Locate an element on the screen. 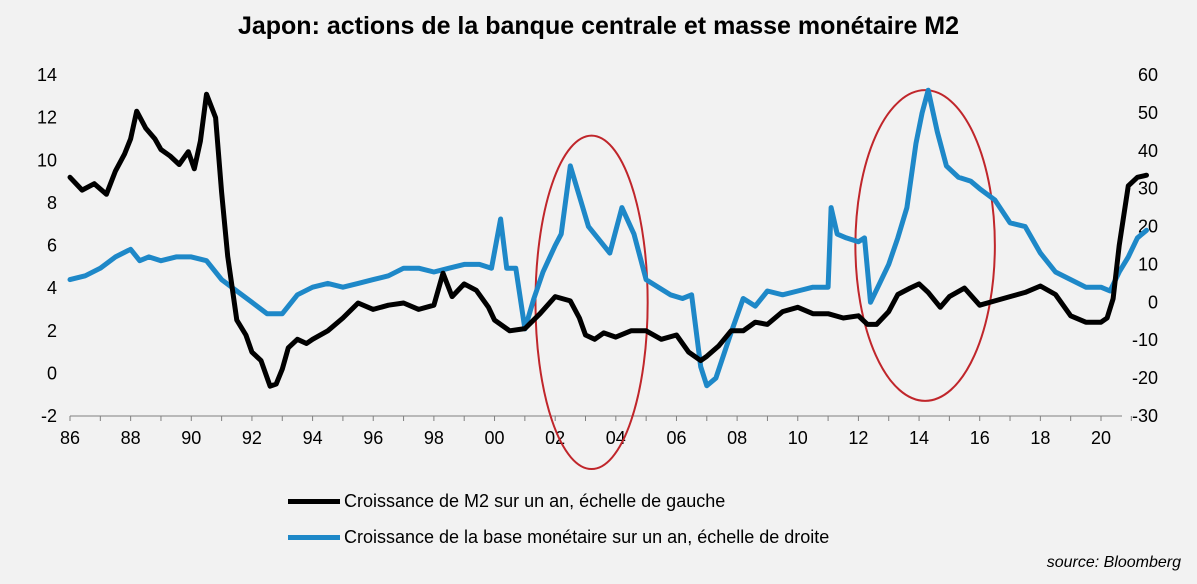  x-tick-label: 20 is located at coordinates (1101, 438).